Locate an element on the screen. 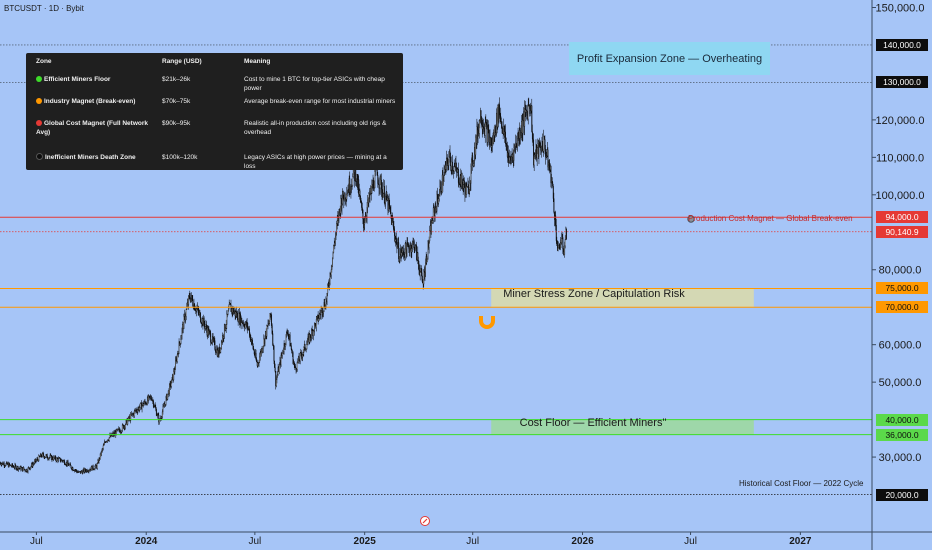 Image resolution: width=932 pixels, height=550 pixels. gear-icon is located at coordinates (691, 219).